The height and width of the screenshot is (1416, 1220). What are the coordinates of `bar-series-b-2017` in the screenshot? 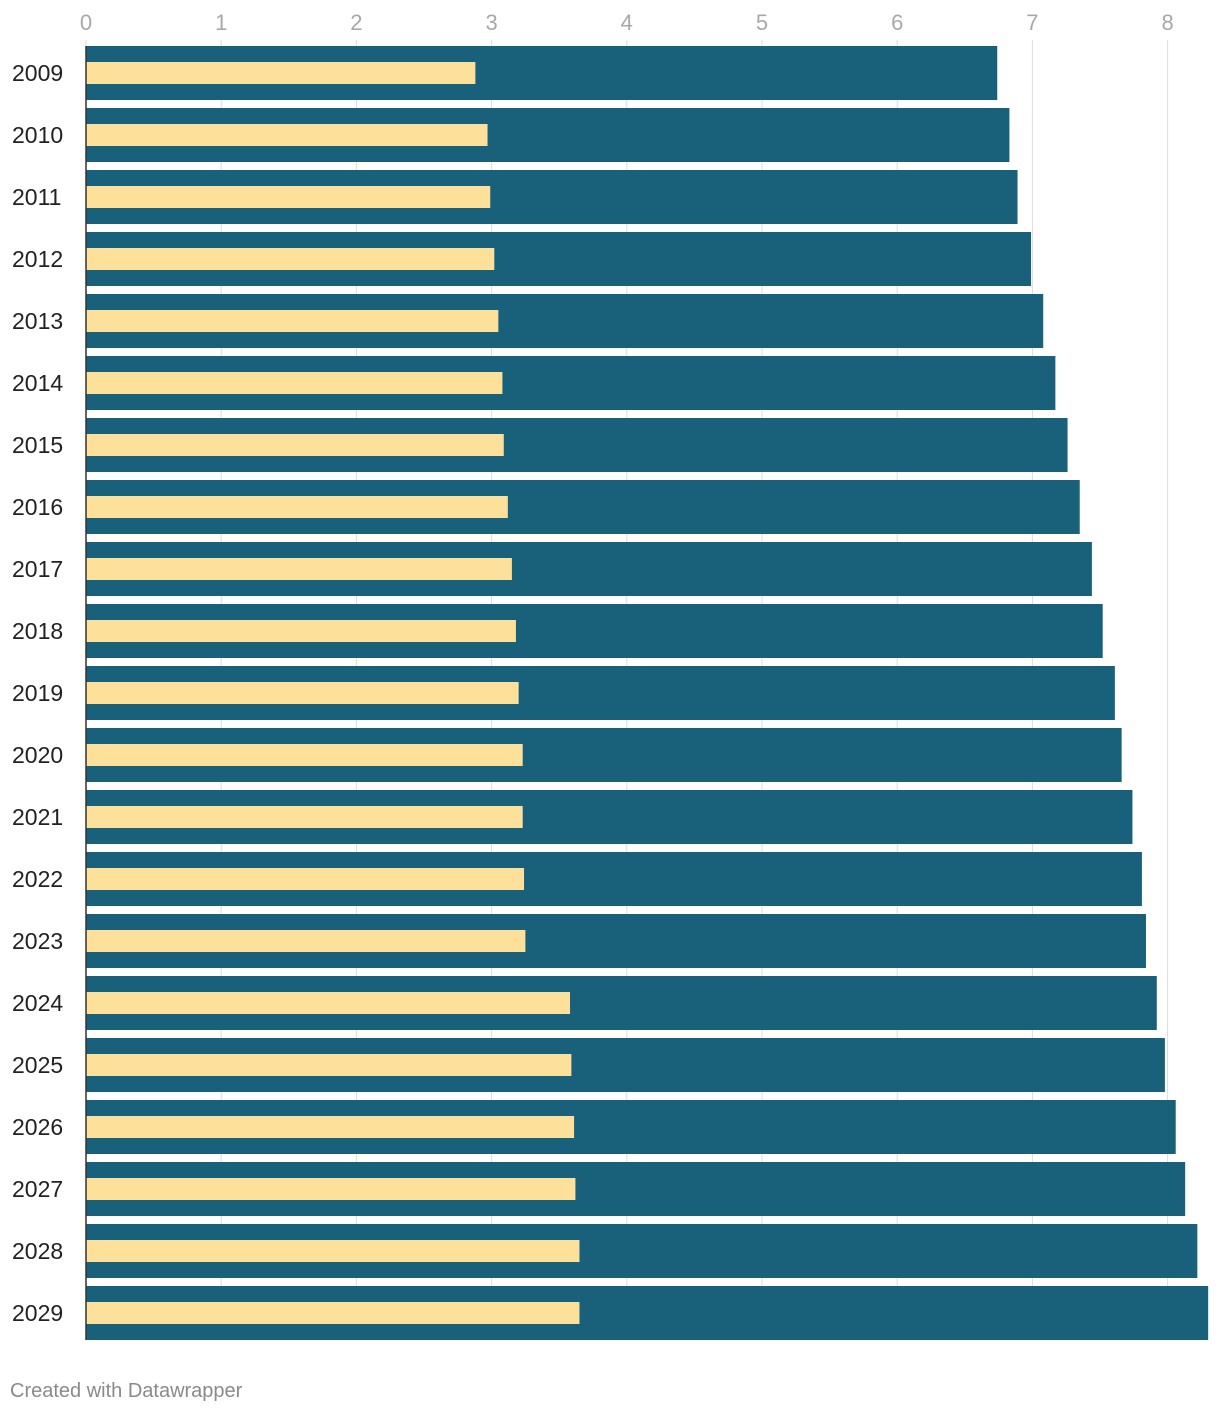 It's located at (299, 569).